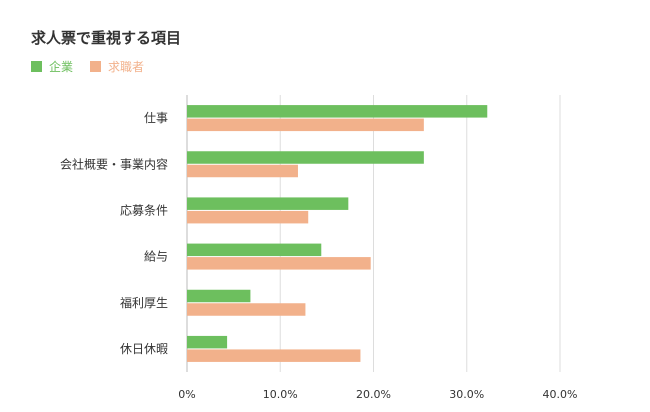 The width and height of the screenshot is (650, 412). I want to click on legend-label-jobseeker: 求職者, so click(126, 67).